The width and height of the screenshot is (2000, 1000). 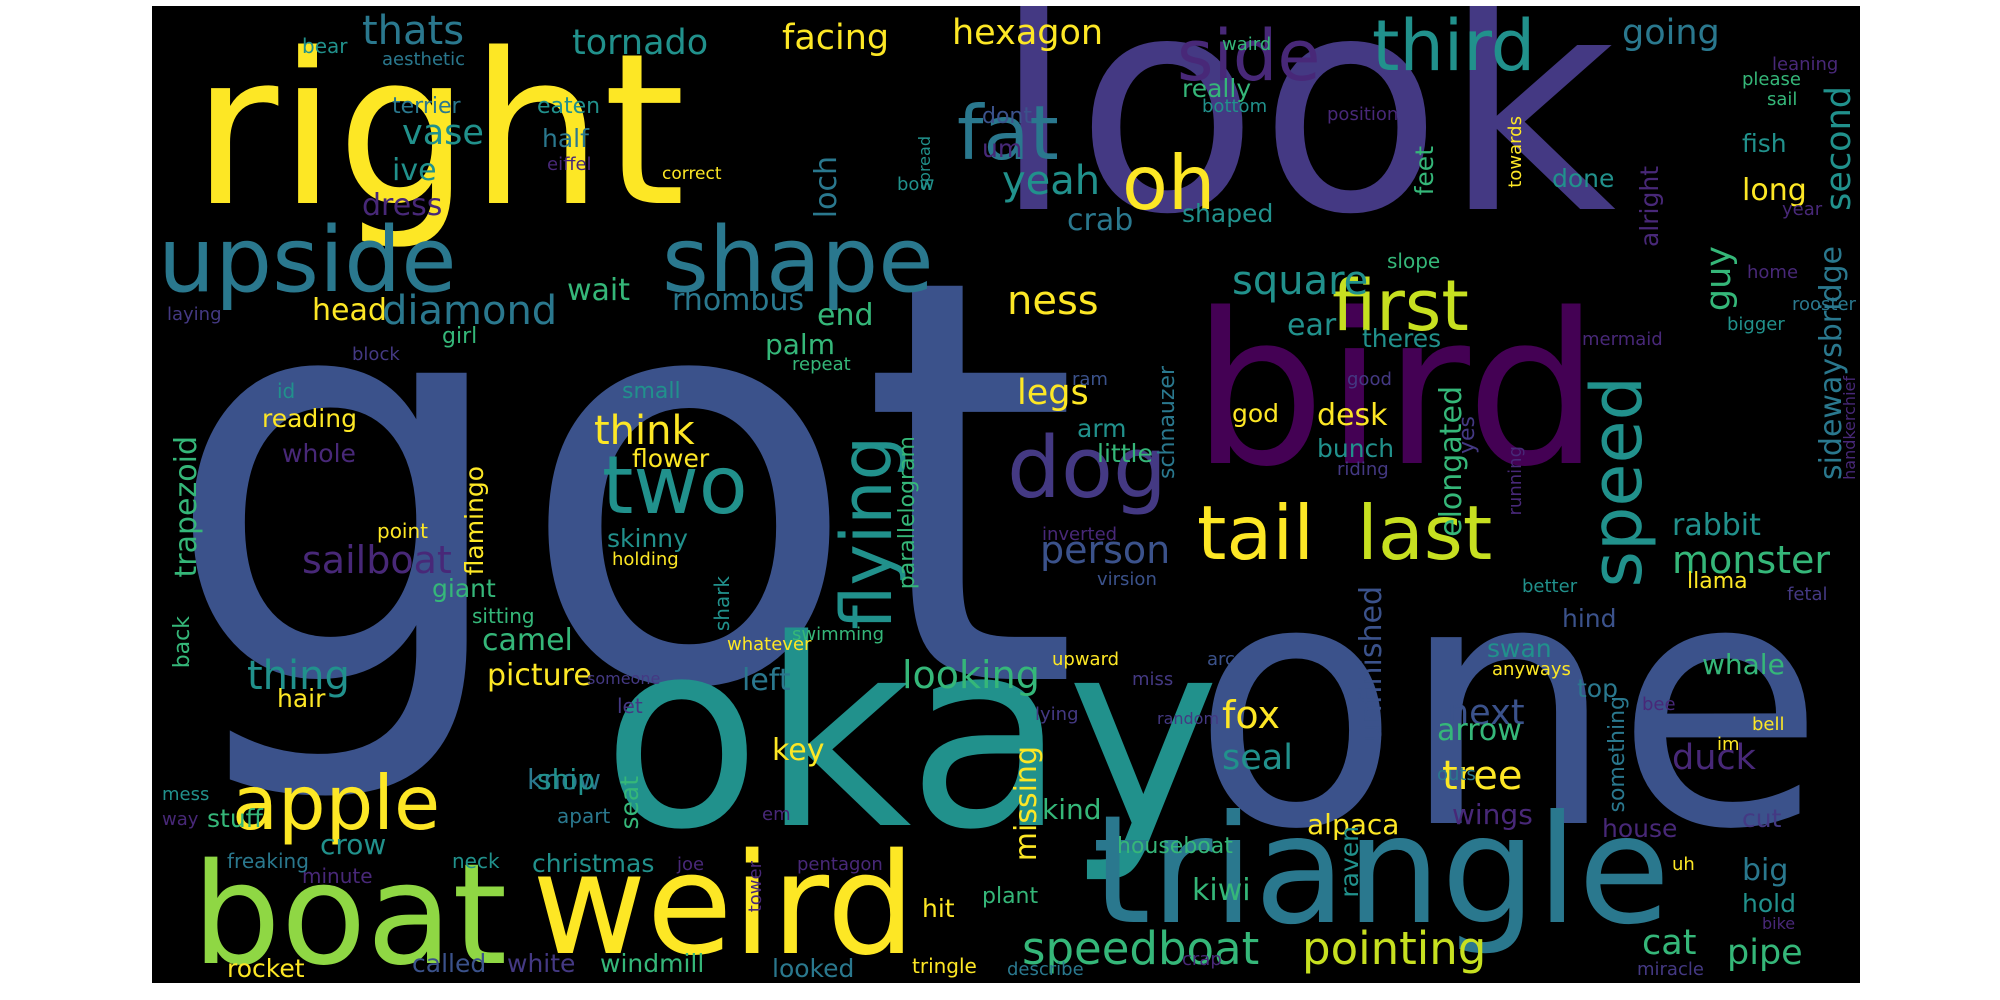 What do you see at coordinates (1217, 88) in the screenshot?
I see `word-really: really` at bounding box center [1217, 88].